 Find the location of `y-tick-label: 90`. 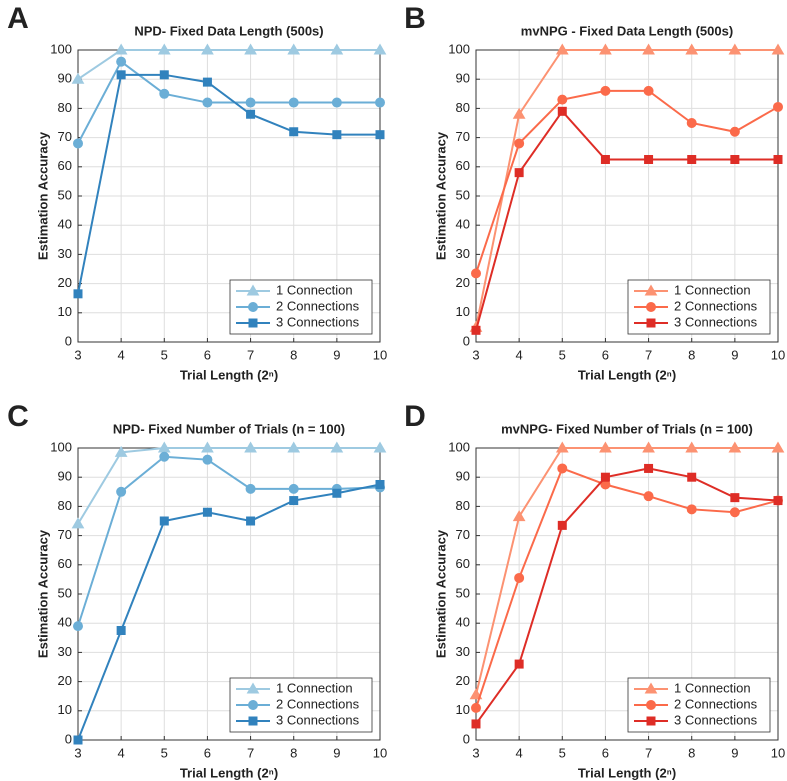

y-tick-label: 90 is located at coordinates (65, 476).